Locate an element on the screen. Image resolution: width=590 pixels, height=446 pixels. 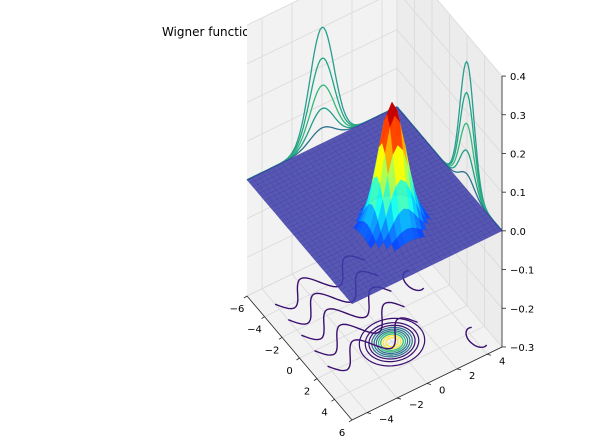
contour-ring is located at coordinates (392, 342).